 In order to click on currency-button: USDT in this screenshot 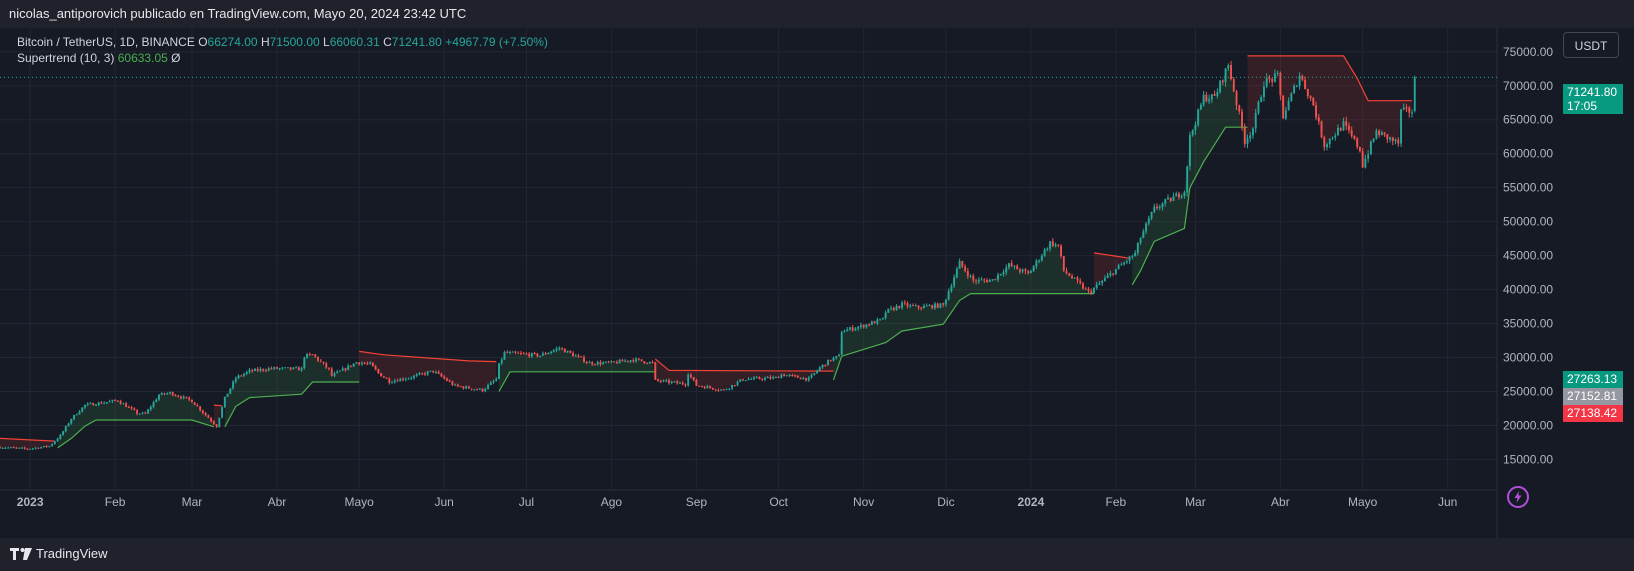, I will do `click(1591, 45)`.